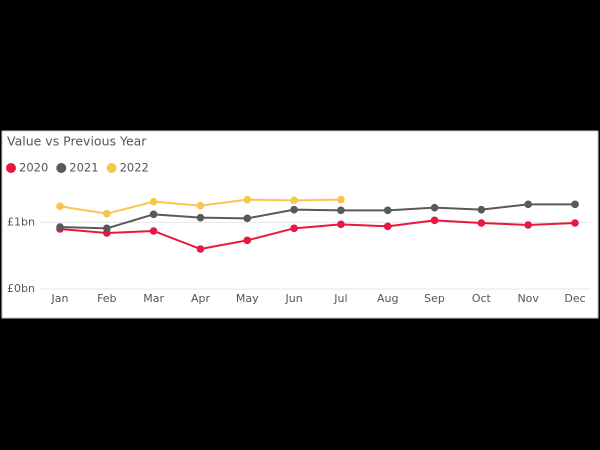 This screenshot has width=600, height=450. What do you see at coordinates (247, 298) in the screenshot?
I see `x-tick-label: May` at bounding box center [247, 298].